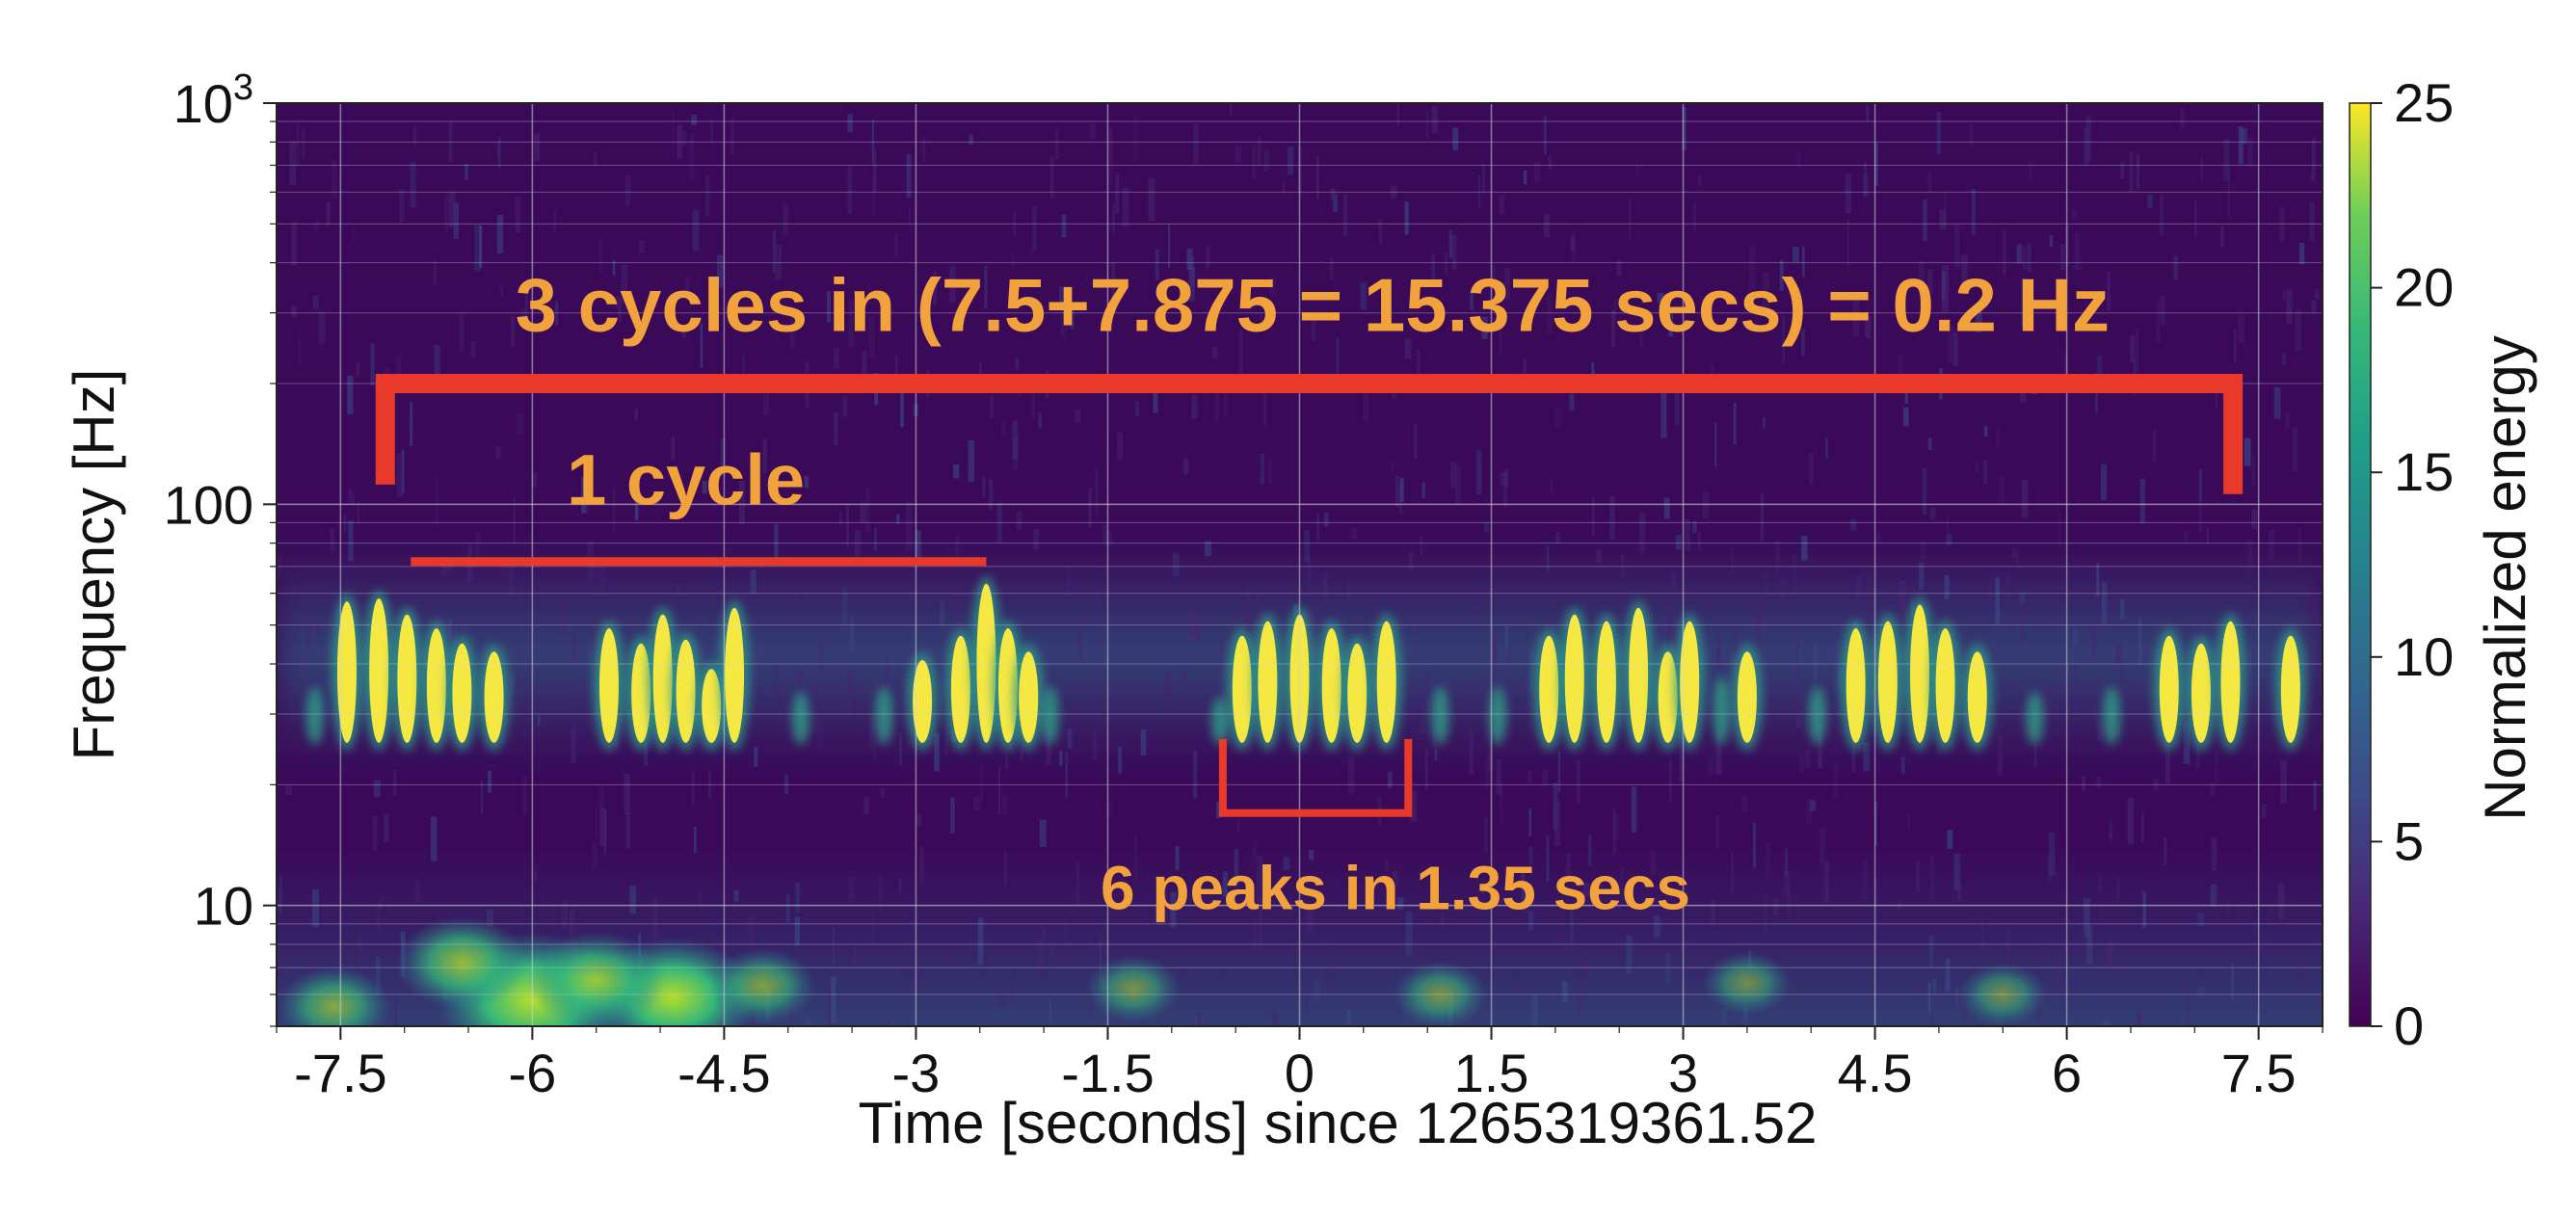 Image resolution: width=2576 pixels, height=1218 pixels. Describe the element at coordinates (2424, 103) in the screenshot. I see `colorbar-tick-label: 25` at that location.